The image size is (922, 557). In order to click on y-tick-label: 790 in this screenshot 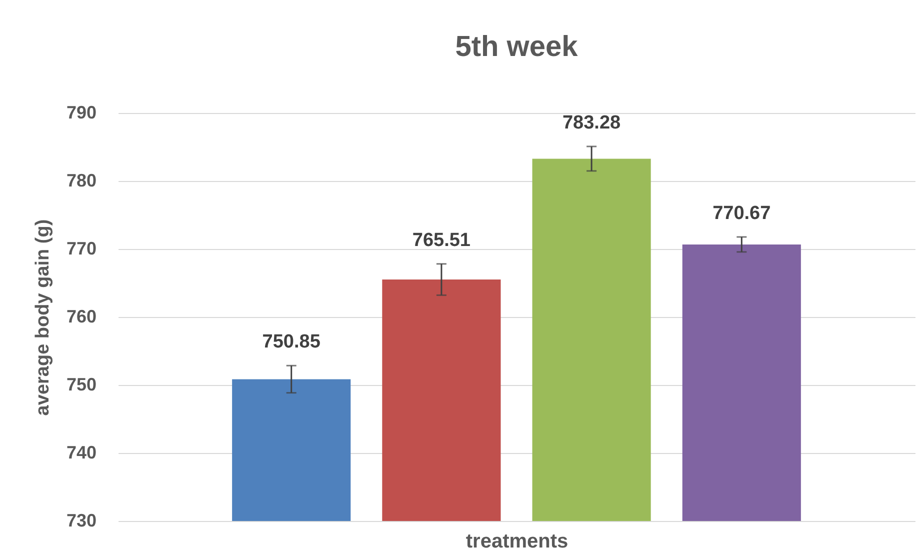, I will do `click(81, 112)`.